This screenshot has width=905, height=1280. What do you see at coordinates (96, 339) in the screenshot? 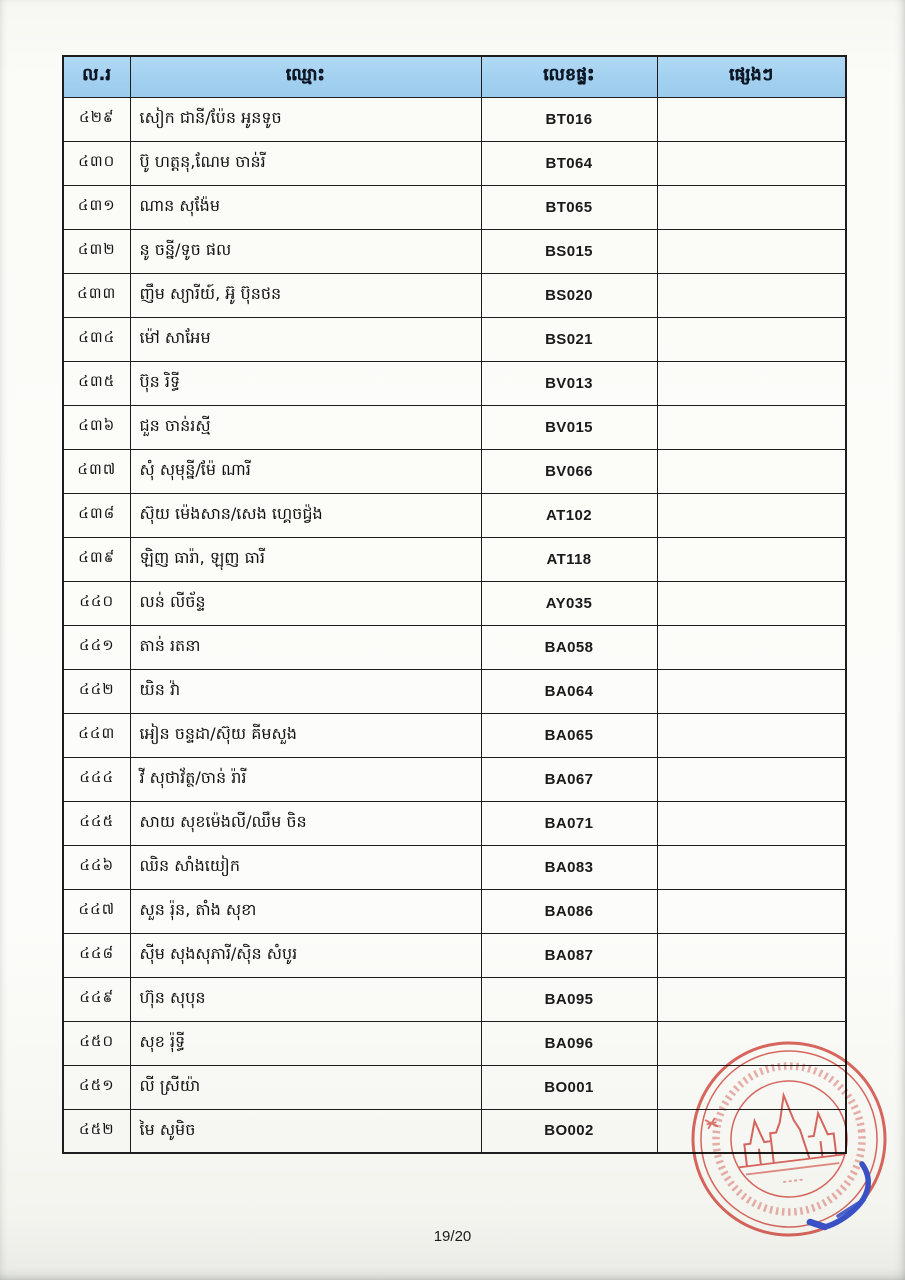
I see `row-number-cell: ៤៣៤` at bounding box center [96, 339].